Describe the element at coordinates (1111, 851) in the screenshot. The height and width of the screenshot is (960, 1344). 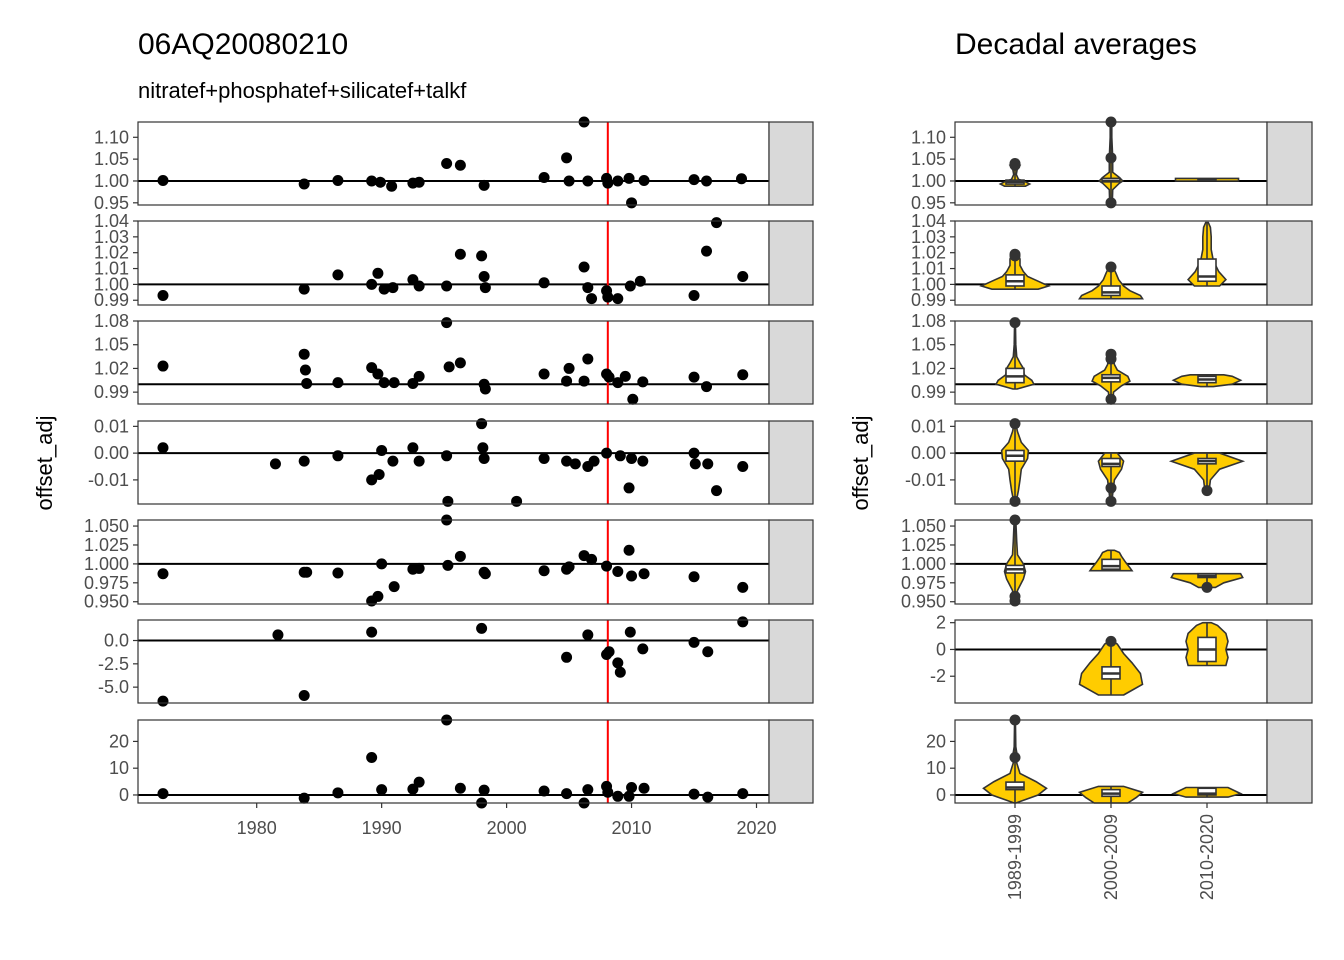
I see `right-x-axis: 1989-1999 2000-2009 2010-2020` at that location.